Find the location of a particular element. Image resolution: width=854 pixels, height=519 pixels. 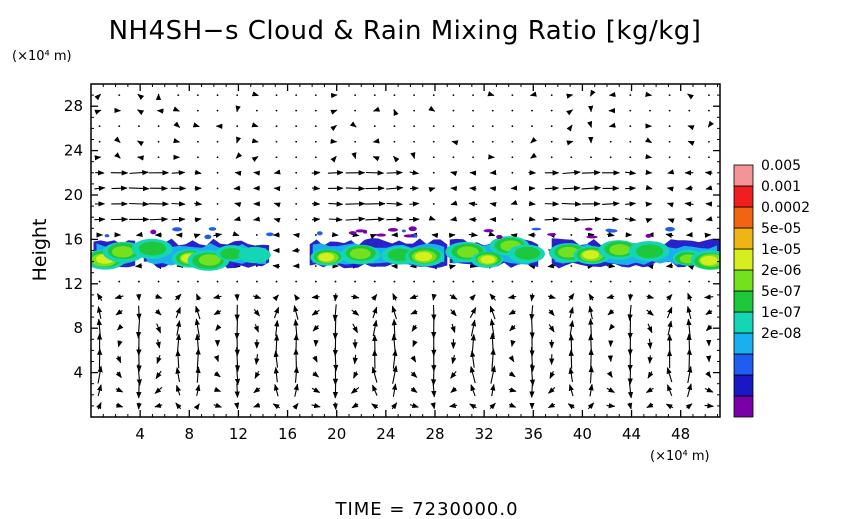

x-tick-label: 36 is located at coordinates (533, 434).